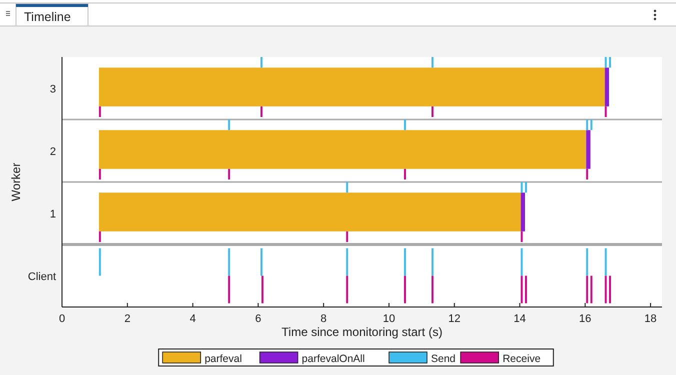  What do you see at coordinates (53, 214) in the screenshot?
I see `y-tick-label: 1` at bounding box center [53, 214].